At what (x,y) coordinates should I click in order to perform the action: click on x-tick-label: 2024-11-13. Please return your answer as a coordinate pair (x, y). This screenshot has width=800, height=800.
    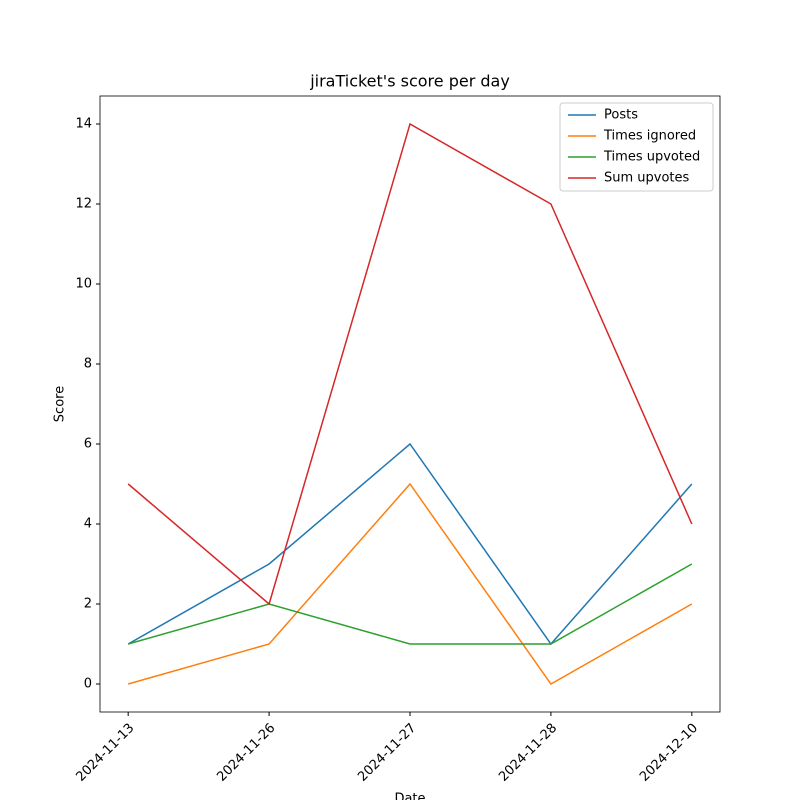
    Looking at the image, I should click on (105, 753).